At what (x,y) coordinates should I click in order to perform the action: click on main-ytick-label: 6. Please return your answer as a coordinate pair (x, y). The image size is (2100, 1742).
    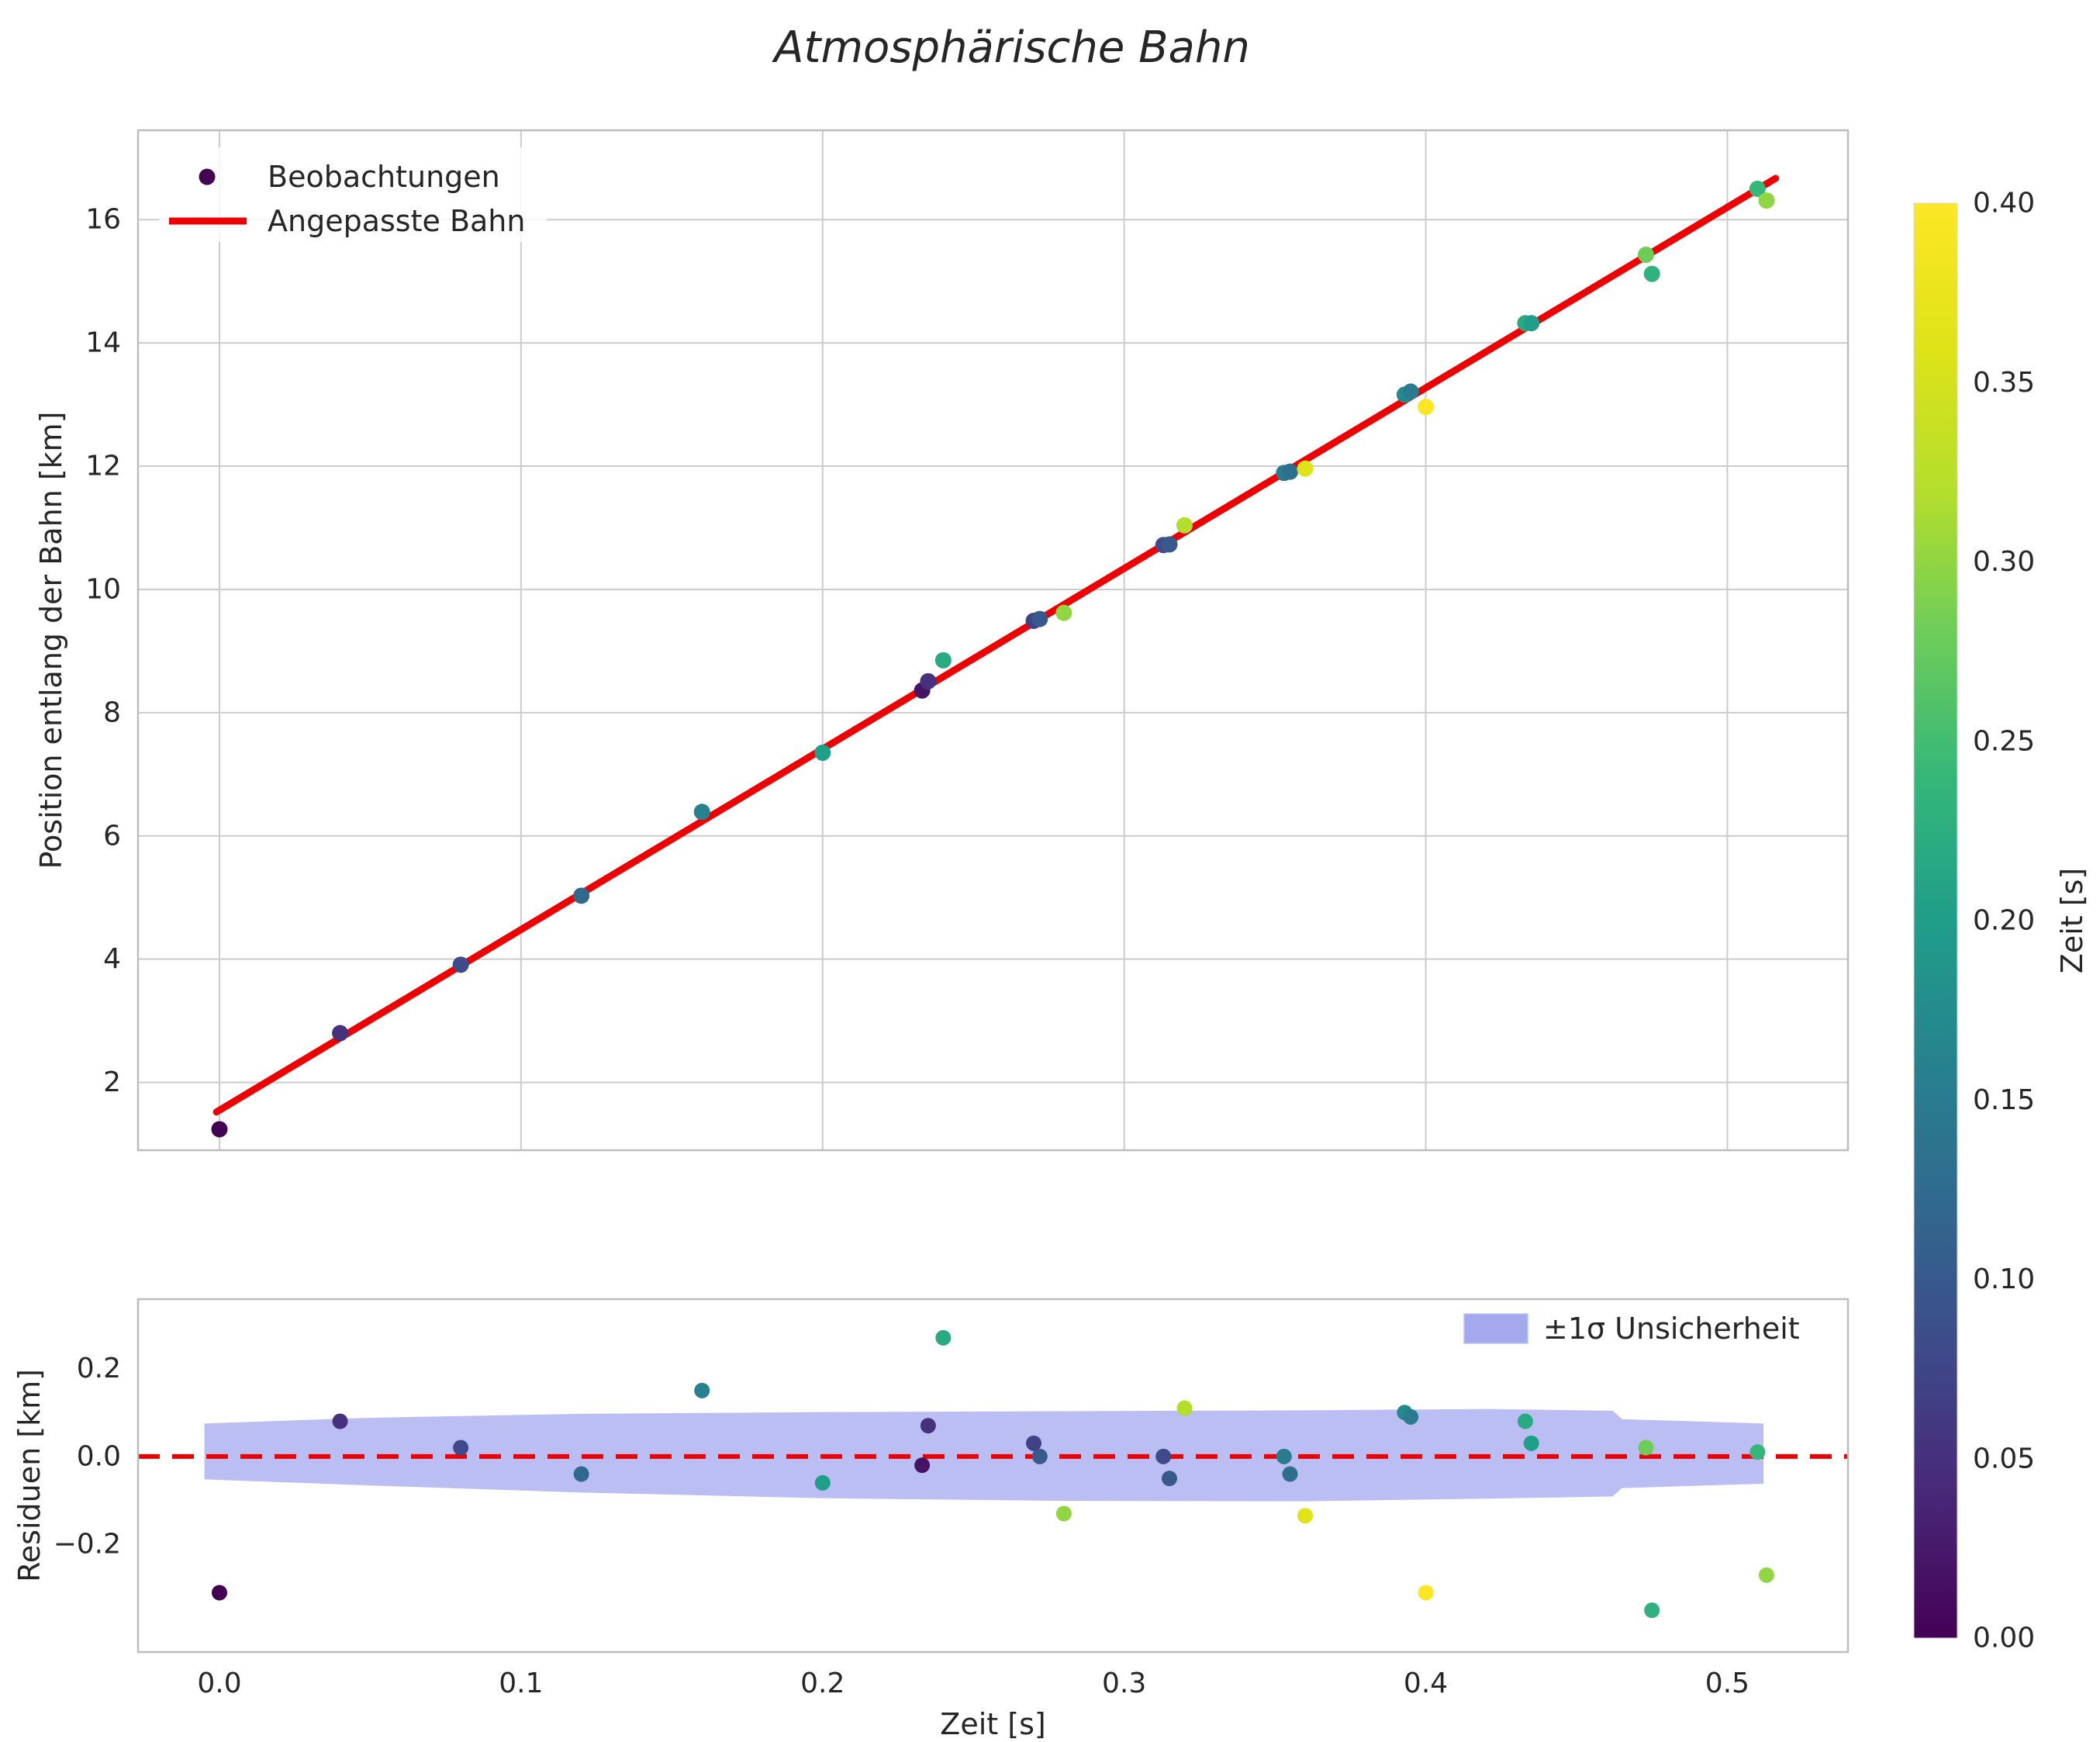
    Looking at the image, I should click on (112, 836).